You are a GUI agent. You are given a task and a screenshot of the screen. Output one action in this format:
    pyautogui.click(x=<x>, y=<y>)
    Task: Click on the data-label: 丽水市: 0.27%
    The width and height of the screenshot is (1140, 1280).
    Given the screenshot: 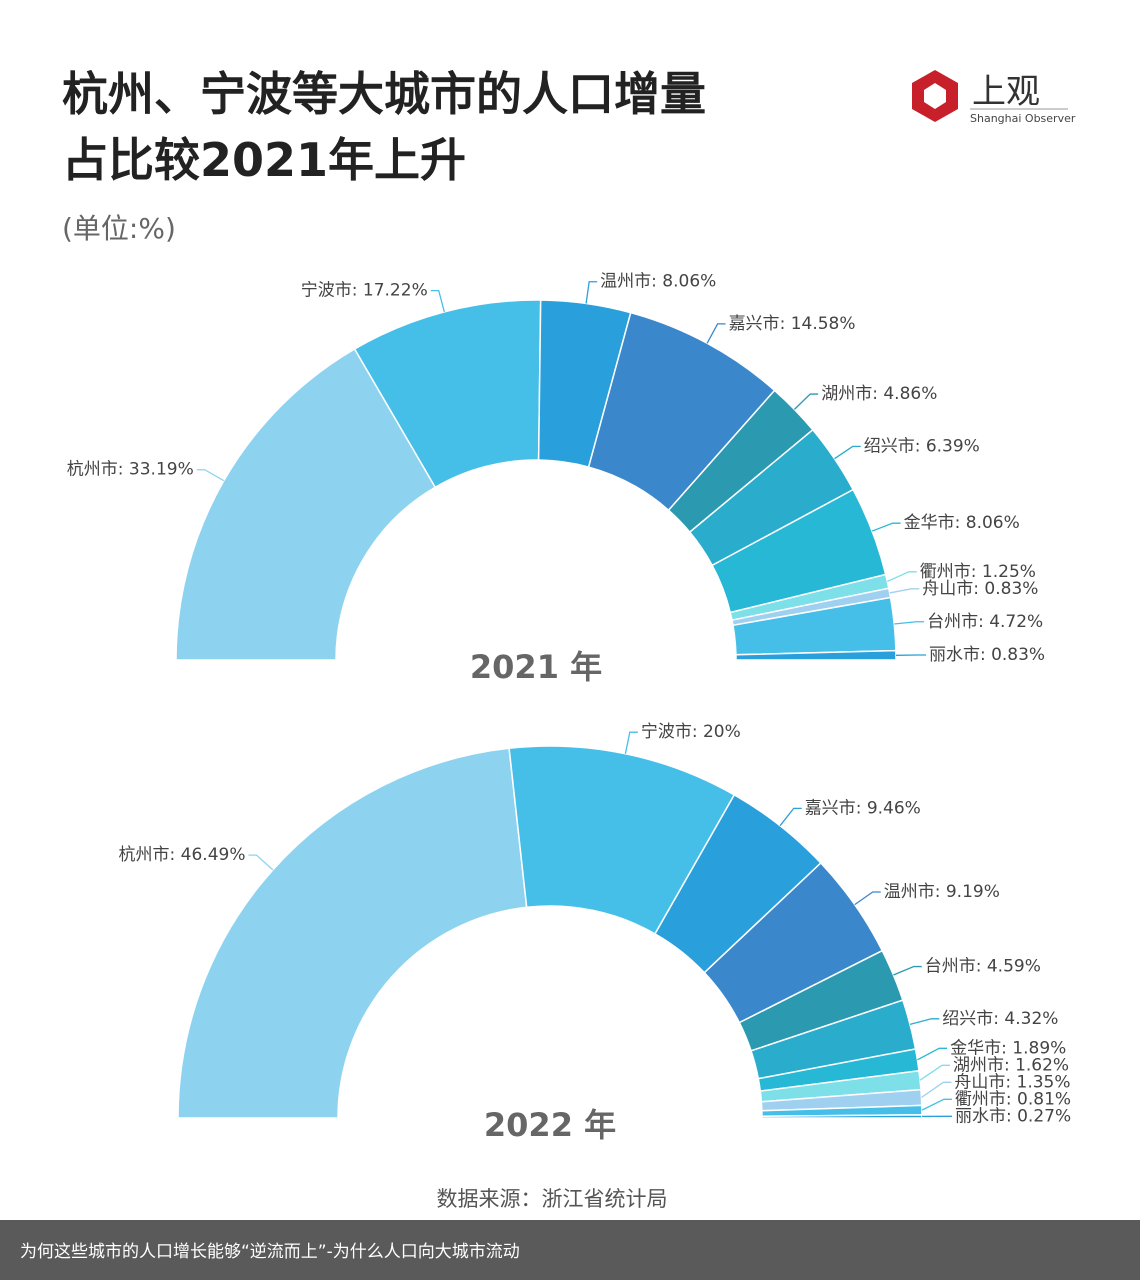 What is the action you would take?
    pyautogui.click(x=1013, y=1116)
    